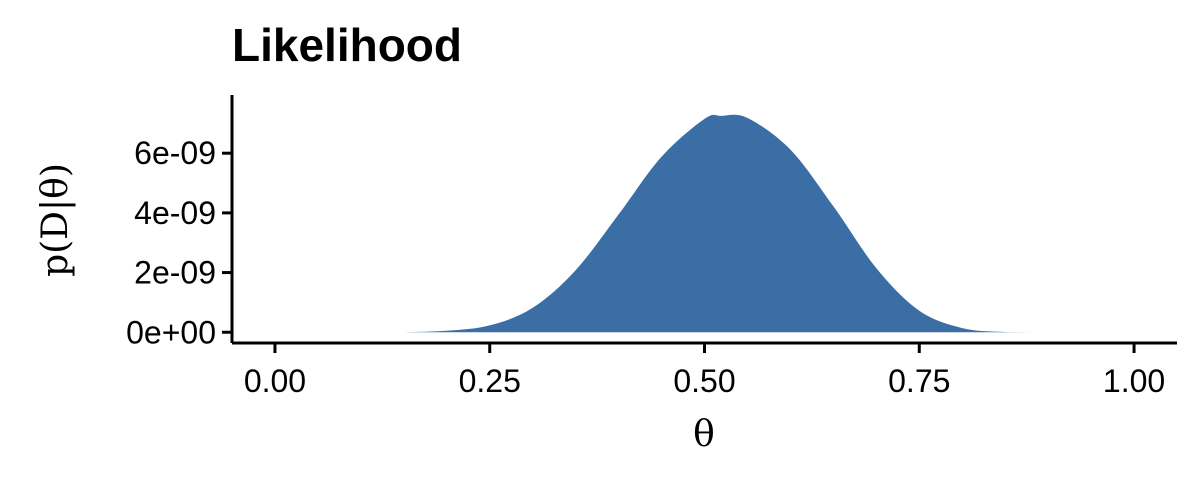  Describe the element at coordinates (179, 242) in the screenshot. I see `y-axis: 0e+00 2e-09 4e-09 6e-09` at that location.